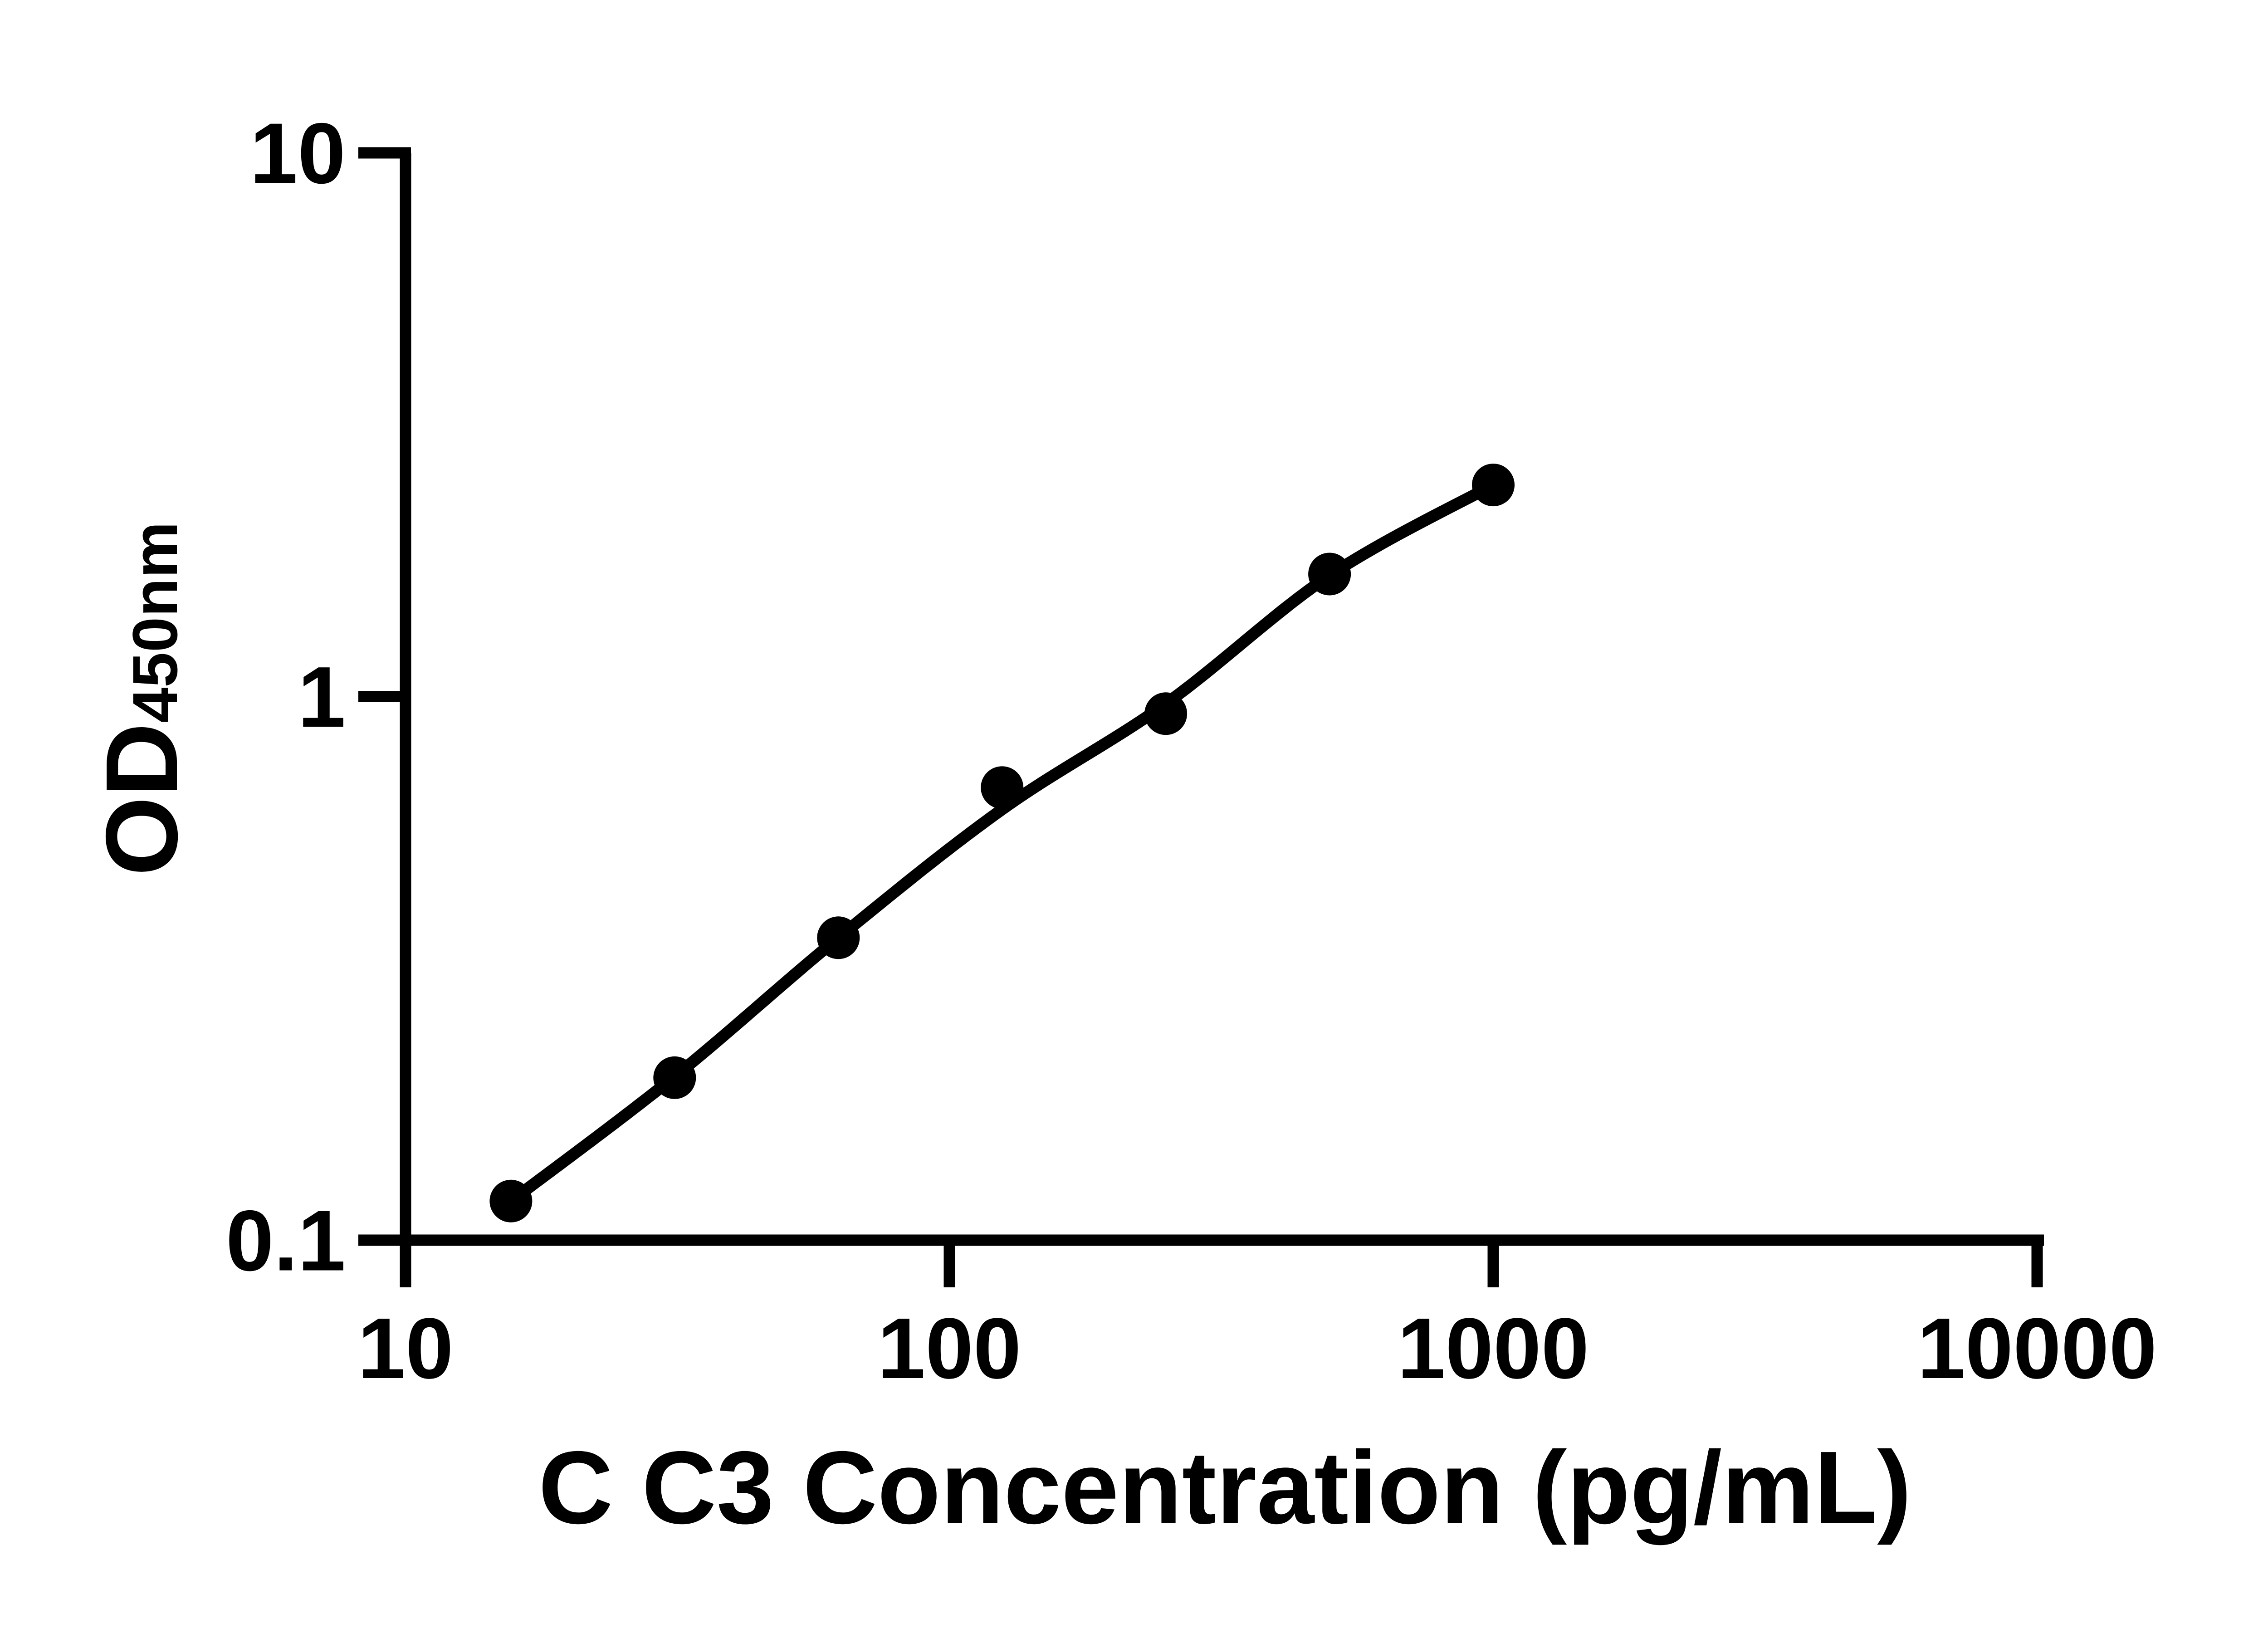 The width and height of the screenshot is (2268, 1633). What do you see at coordinates (155, 622) in the screenshot?
I see `y-axis-title-sub: 450nm` at bounding box center [155, 622].